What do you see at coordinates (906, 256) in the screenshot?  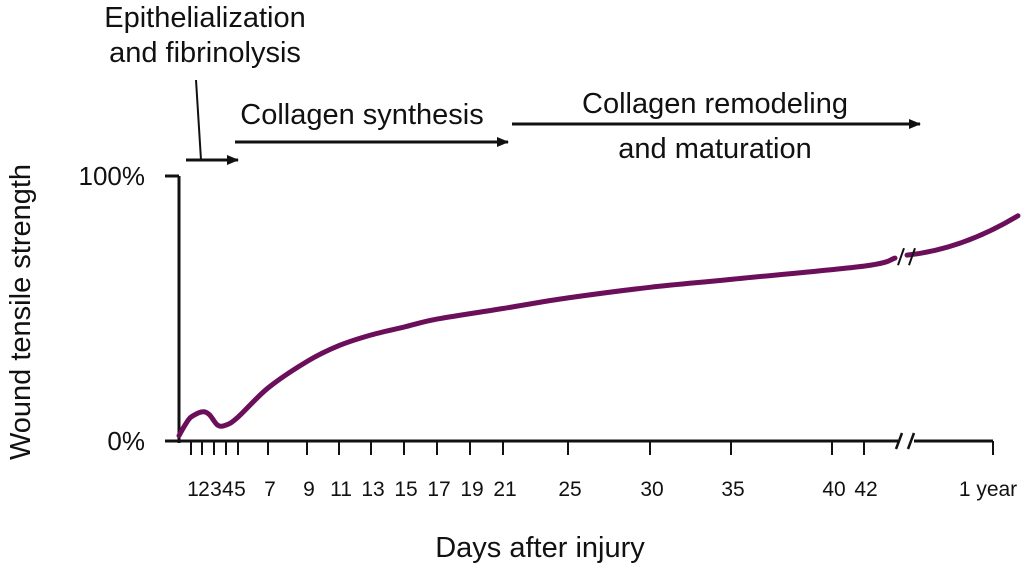 I see `series-break-mark` at bounding box center [906, 256].